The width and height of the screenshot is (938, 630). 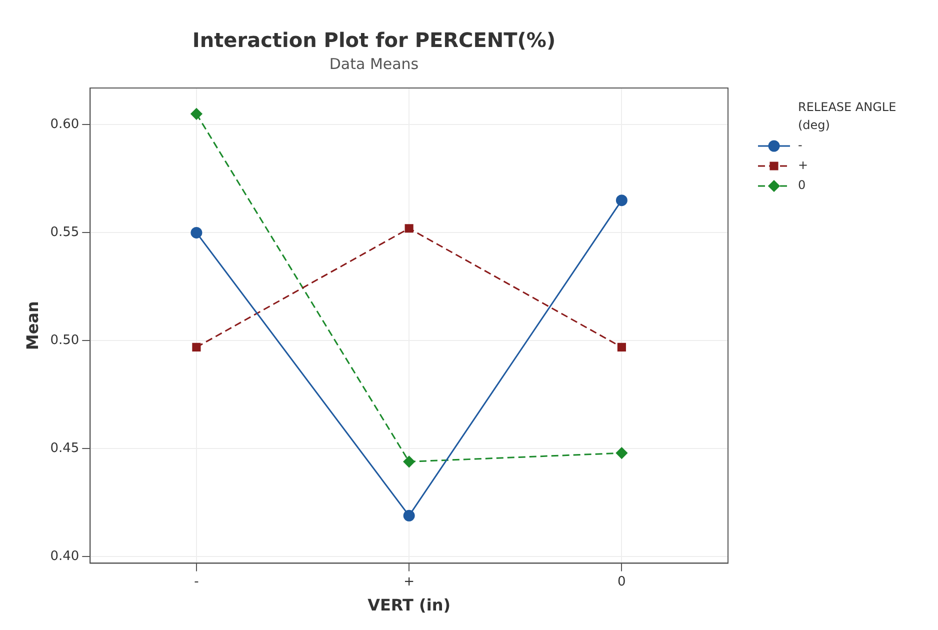 What do you see at coordinates (374, 63) in the screenshot?
I see `chart-subtitle: Data Means` at bounding box center [374, 63].